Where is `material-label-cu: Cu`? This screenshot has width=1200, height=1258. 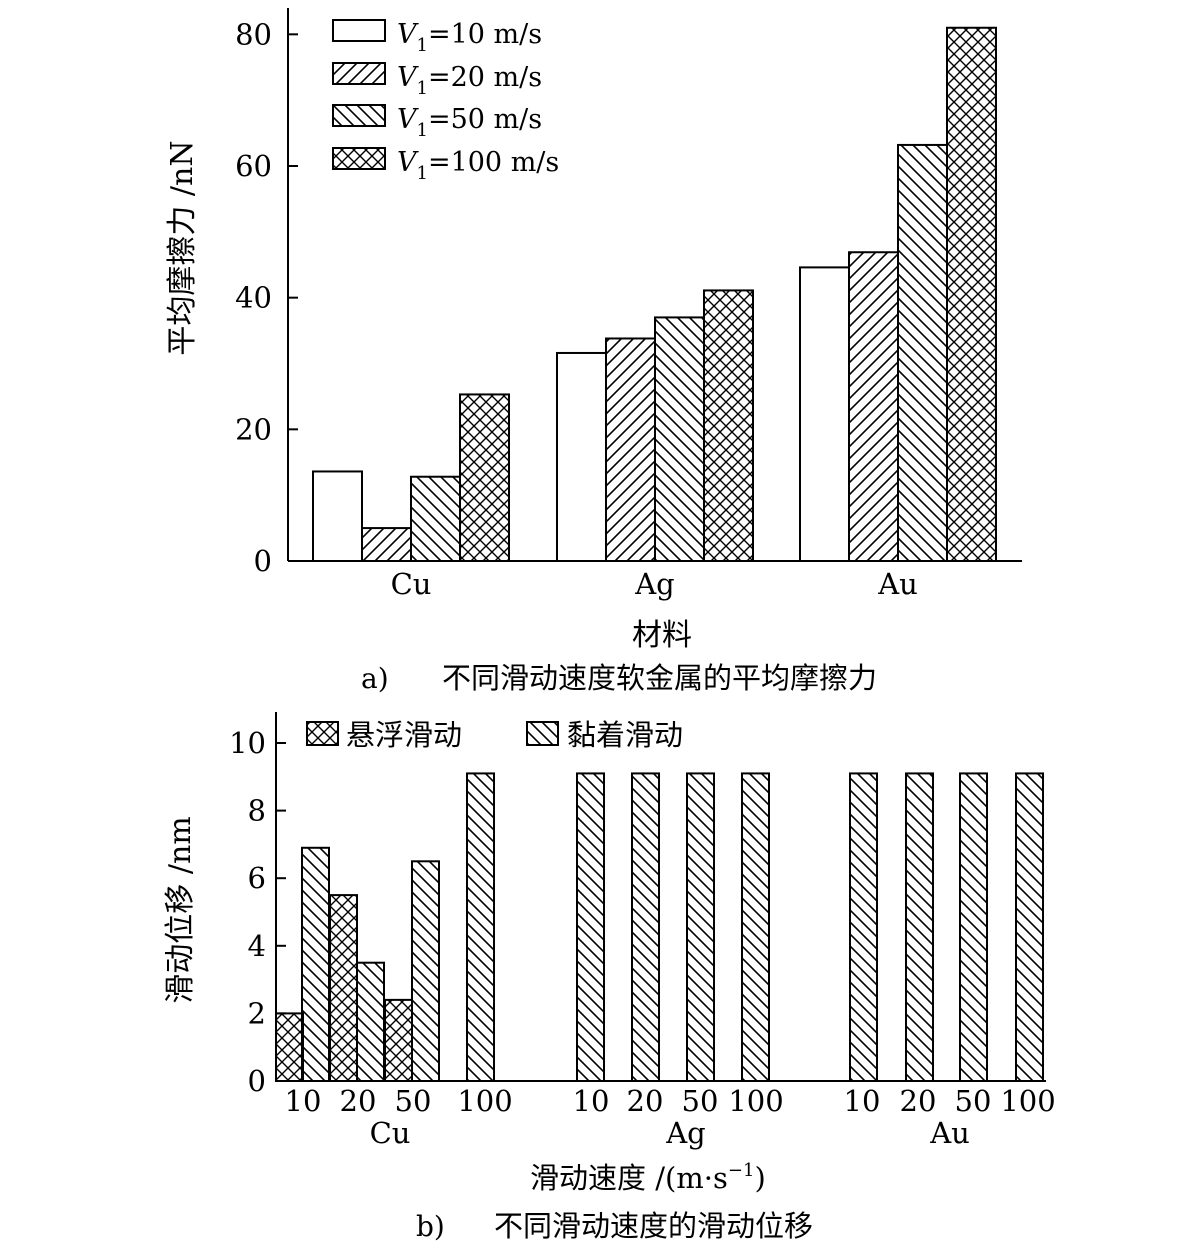
material-label-cu: Cu is located at coordinates (390, 1133).